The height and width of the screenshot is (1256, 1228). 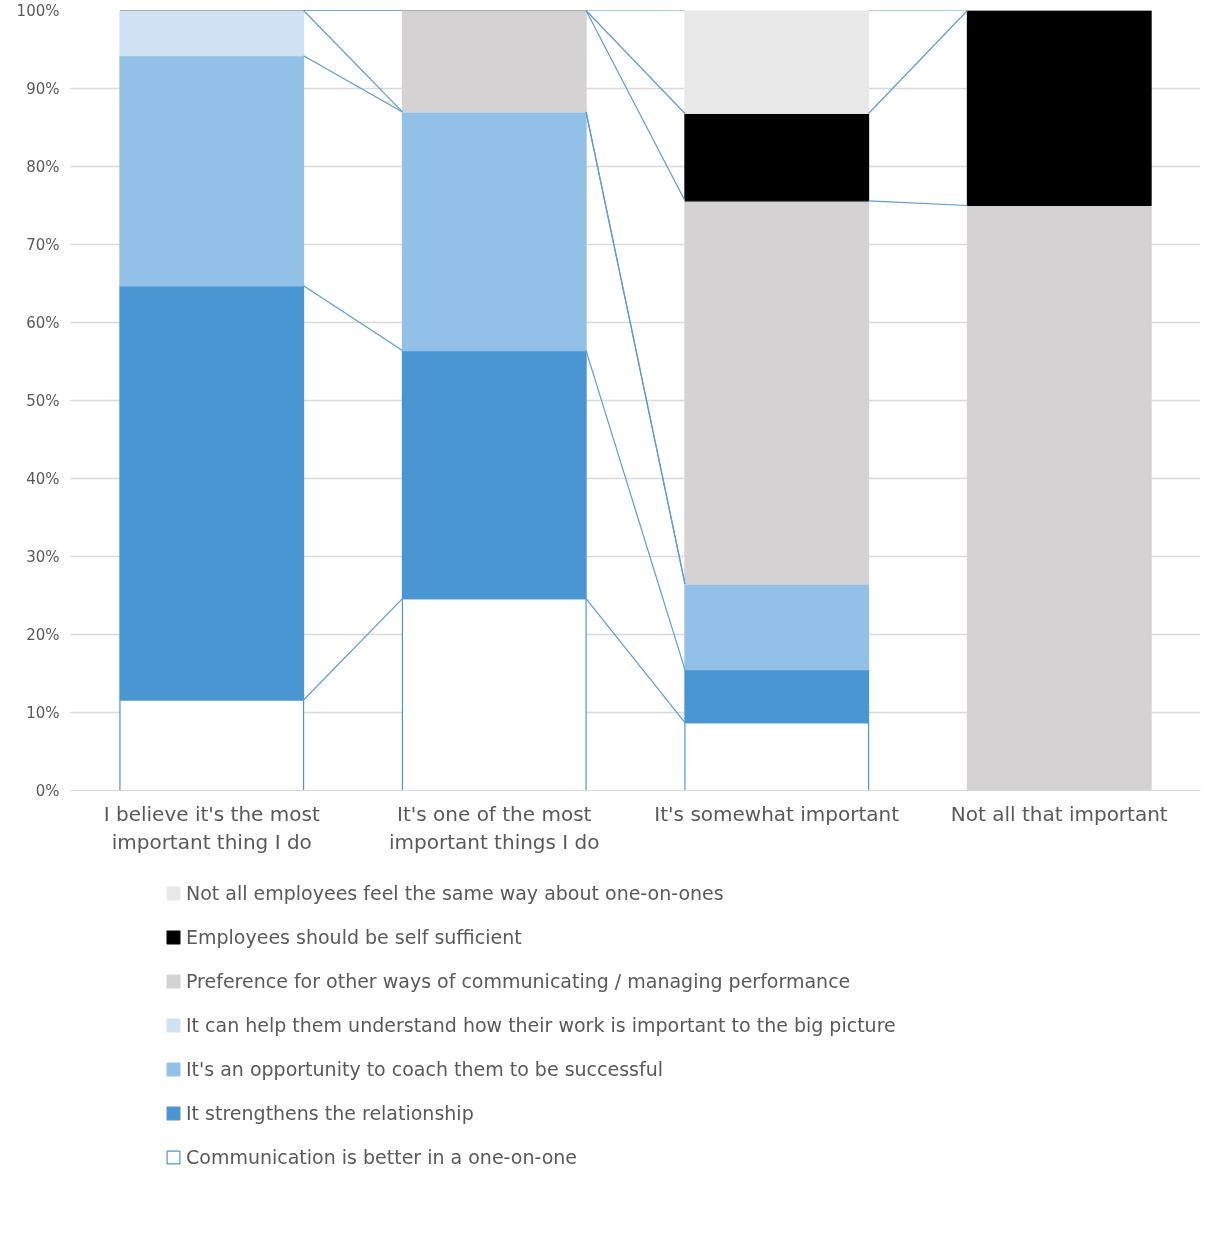 What do you see at coordinates (43, 556) in the screenshot?
I see `y-tick-label: 30%` at bounding box center [43, 556].